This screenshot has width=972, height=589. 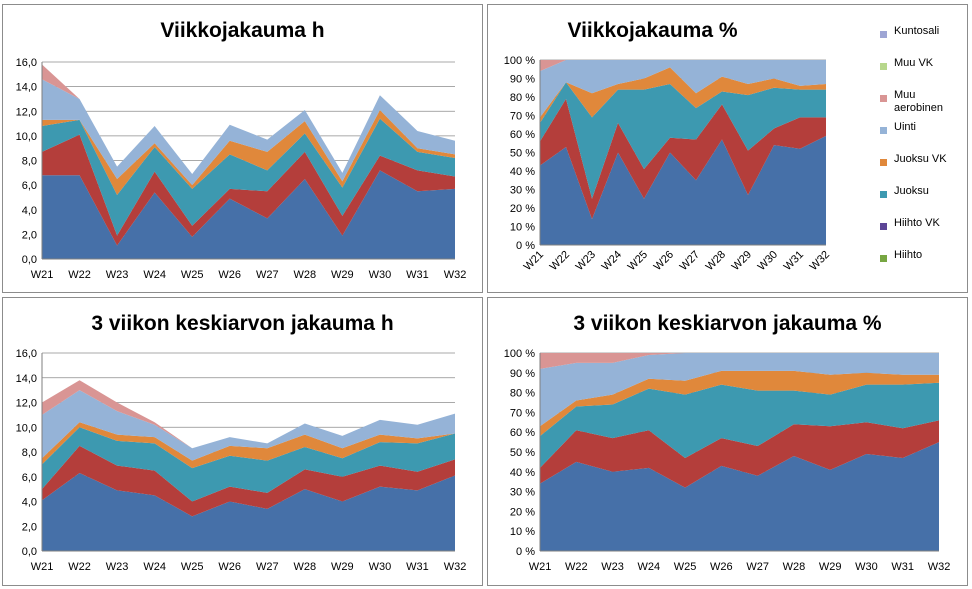 What do you see at coordinates (914, 63) in the screenshot?
I see `legend-label: Muu VK` at bounding box center [914, 63].